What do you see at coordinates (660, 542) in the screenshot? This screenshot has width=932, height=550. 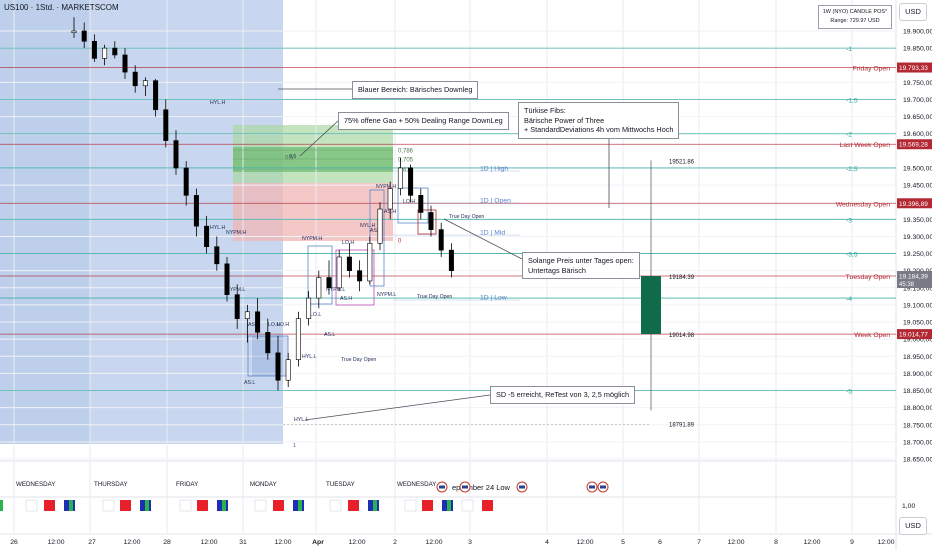 I see `time-tick-label: 6` at bounding box center [660, 542].